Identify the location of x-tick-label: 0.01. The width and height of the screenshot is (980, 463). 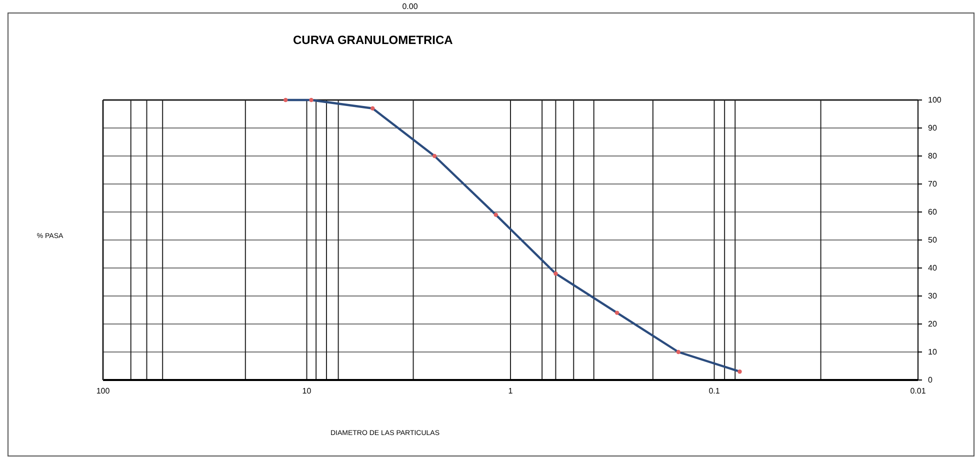
(918, 391).